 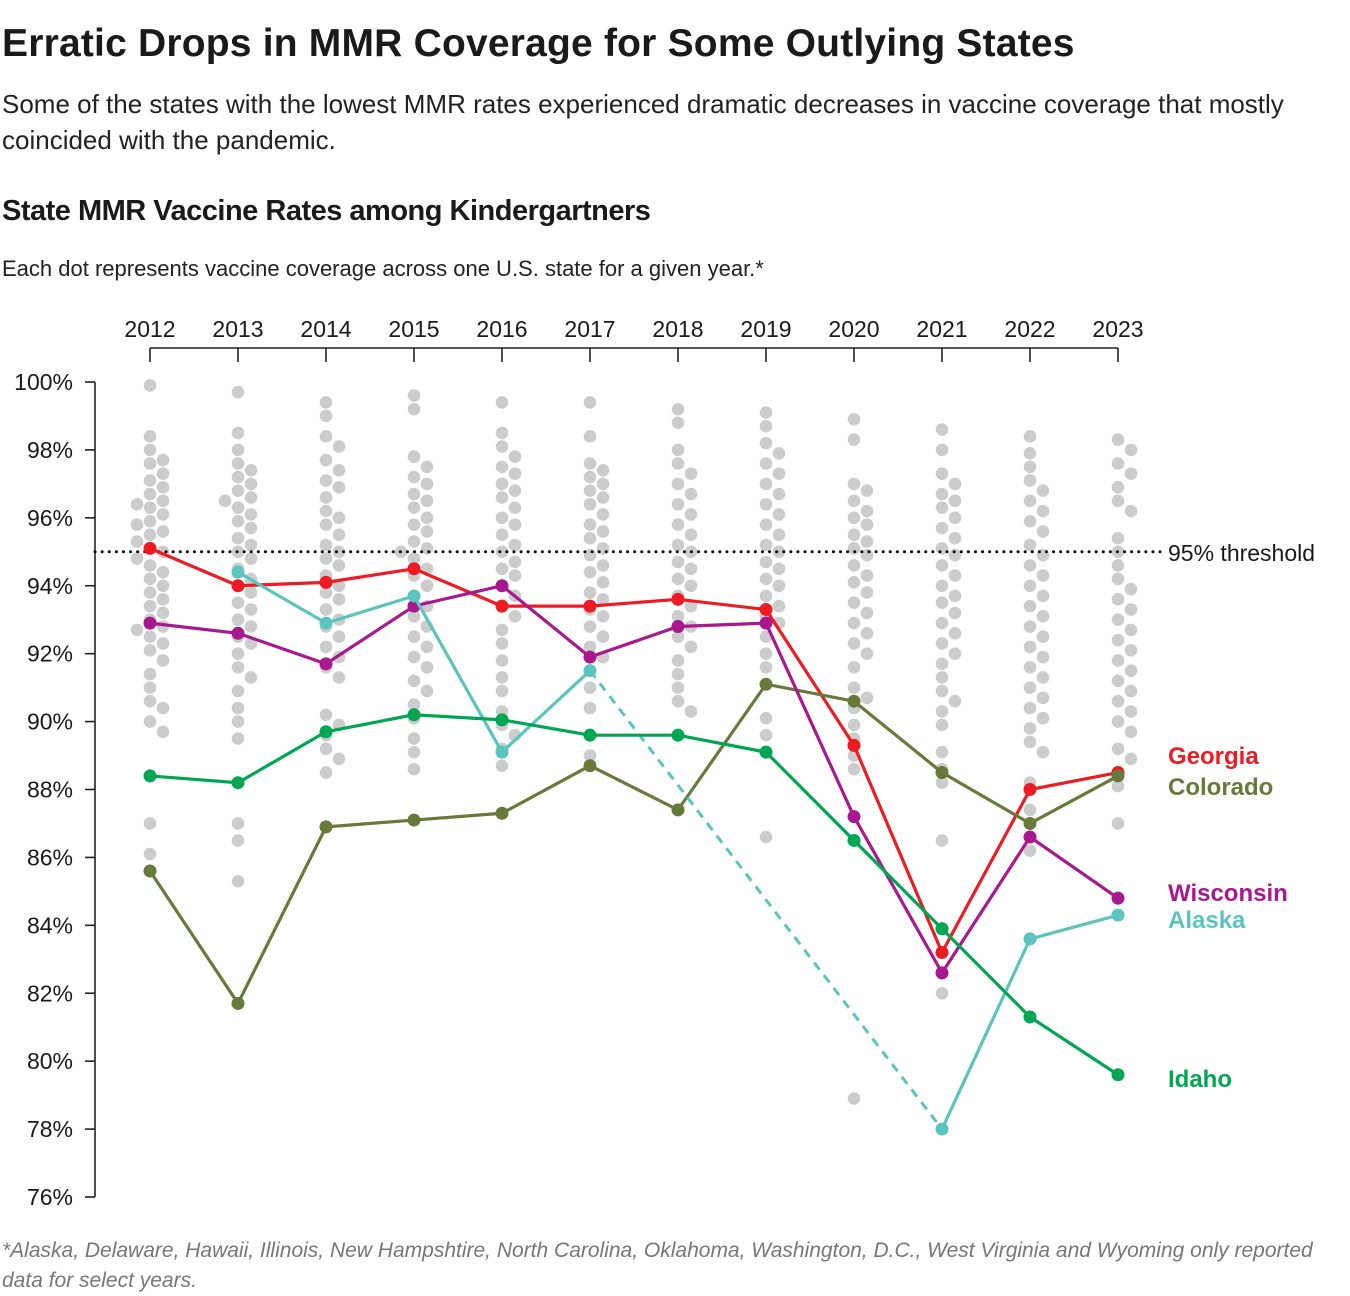 I want to click on y-tick-label: 88%, so click(x=50, y=790).